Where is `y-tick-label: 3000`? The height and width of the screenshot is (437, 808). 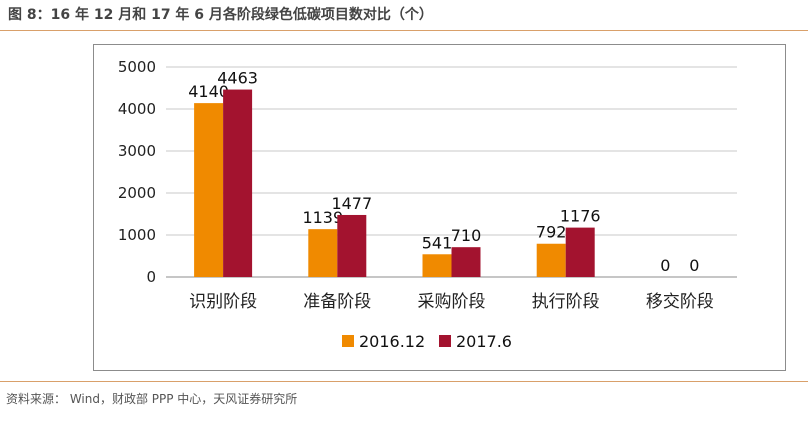 y-tick-label: 3000 is located at coordinates (137, 151).